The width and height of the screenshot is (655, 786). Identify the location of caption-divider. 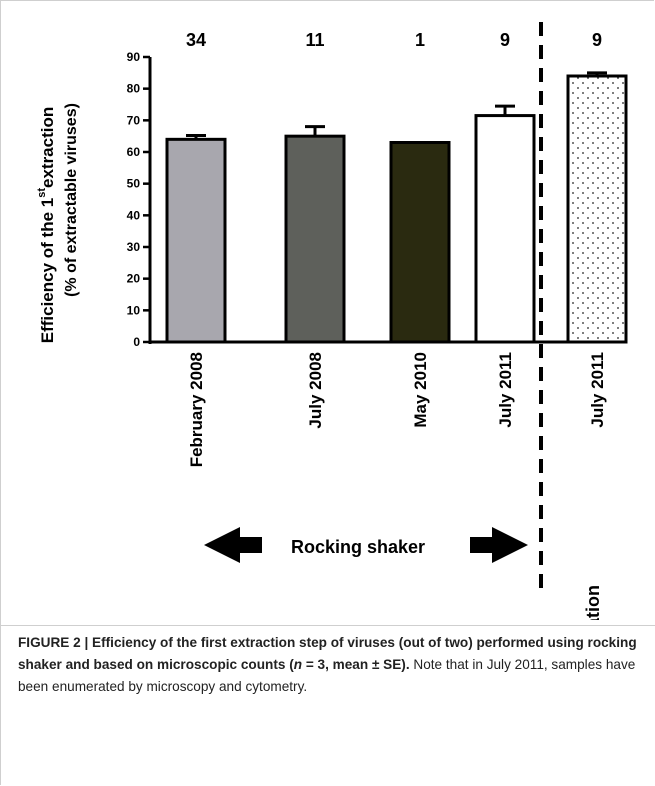
(327, 625).